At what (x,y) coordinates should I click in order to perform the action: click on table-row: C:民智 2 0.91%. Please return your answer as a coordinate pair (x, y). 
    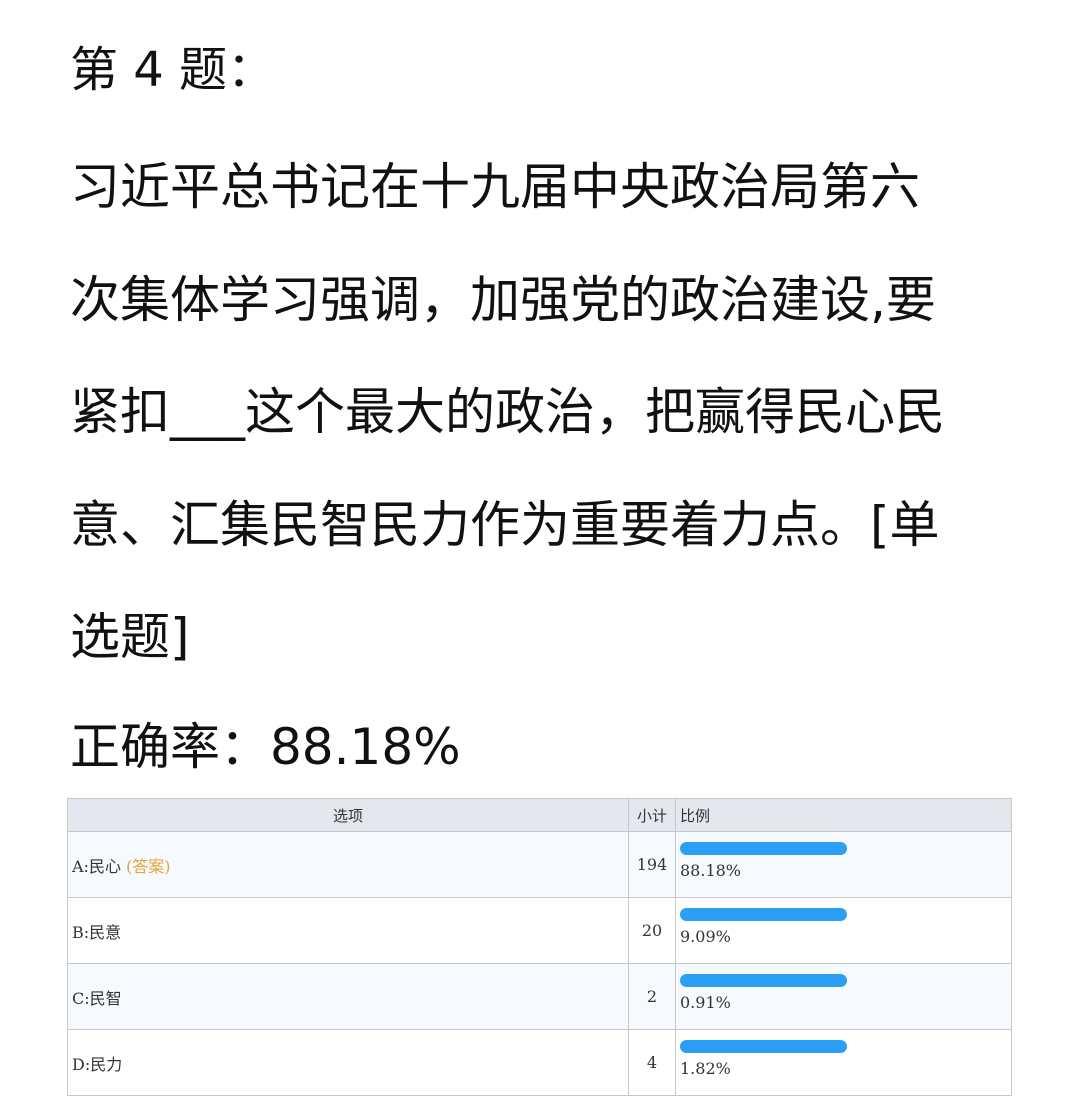
    Looking at the image, I should click on (539, 996).